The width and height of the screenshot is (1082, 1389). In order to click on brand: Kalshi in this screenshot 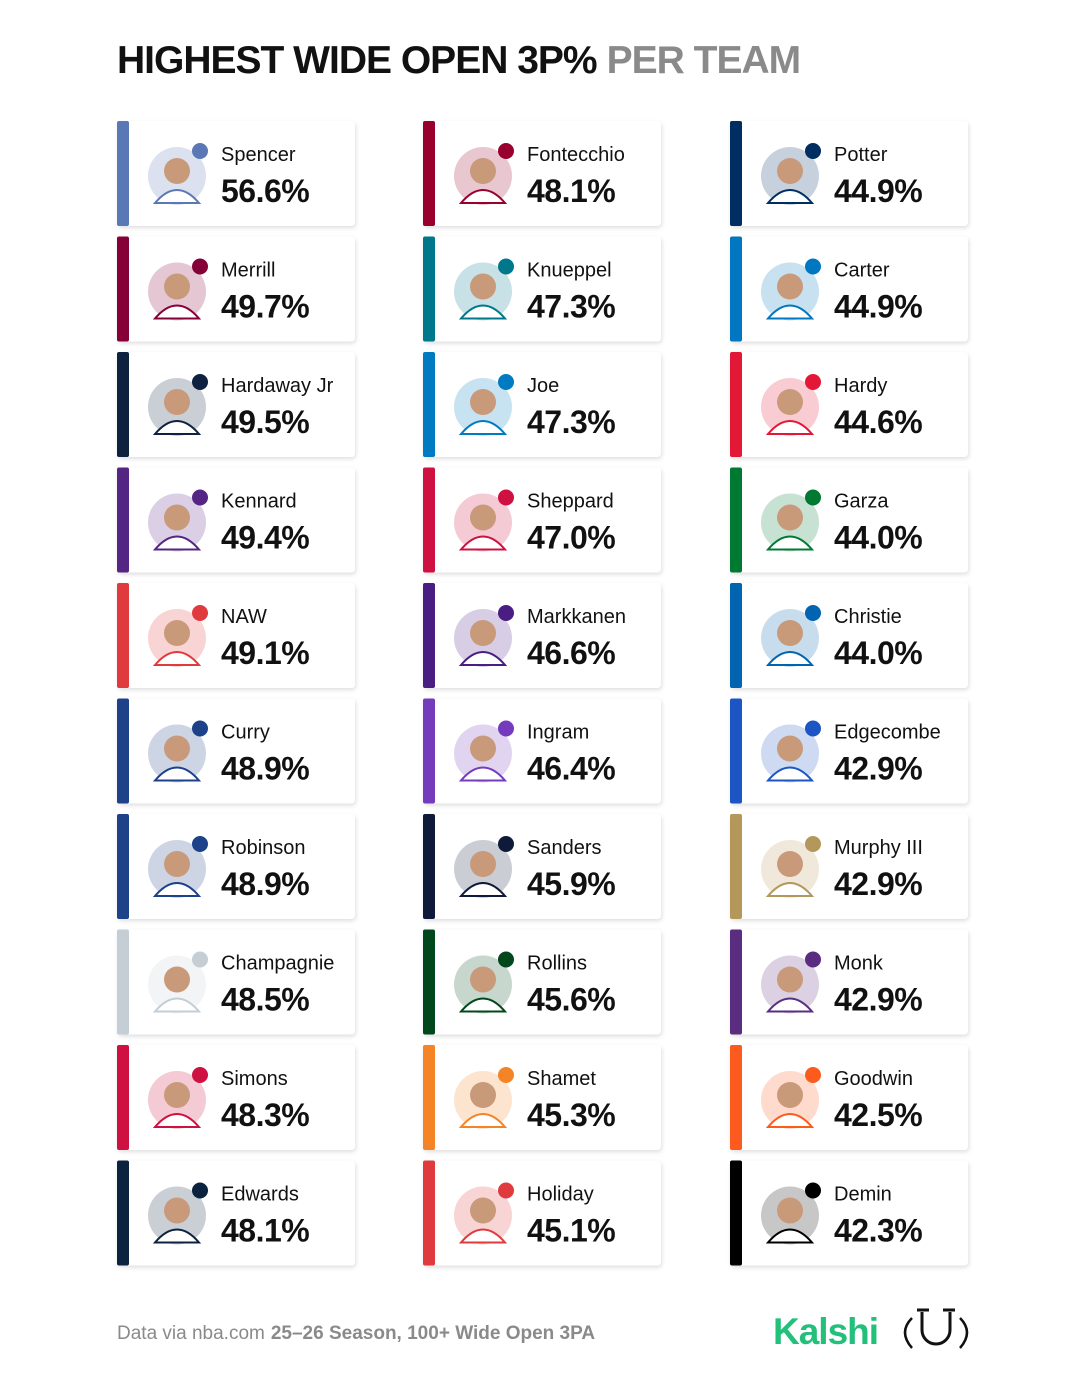, I will do `click(825, 1331)`.